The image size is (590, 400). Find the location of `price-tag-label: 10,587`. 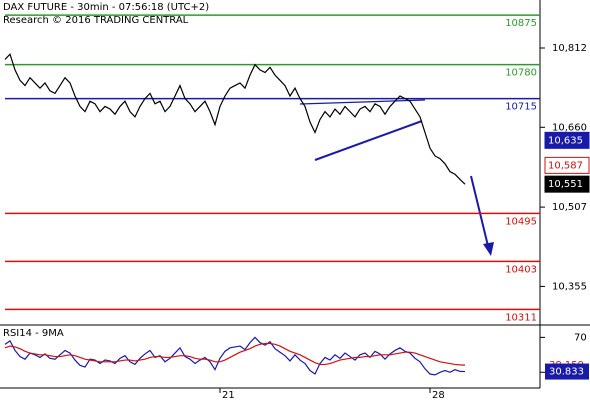

price-tag-label: 10,587 is located at coordinates (565, 165).